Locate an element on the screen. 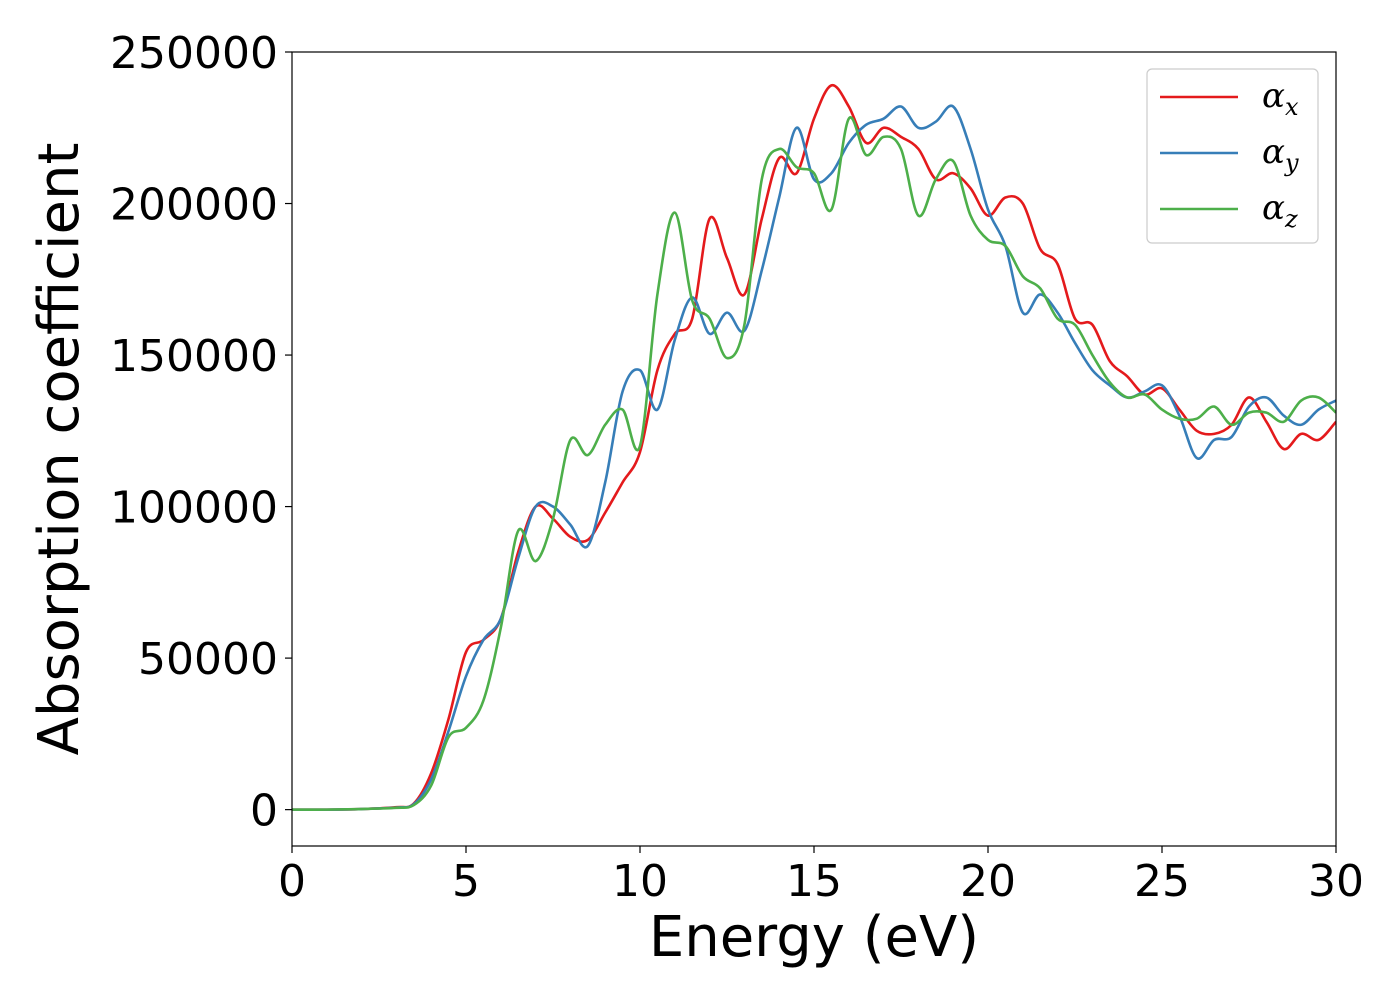 This screenshot has width=1400, height=1000. x-tick-label: 0 is located at coordinates (292, 881).